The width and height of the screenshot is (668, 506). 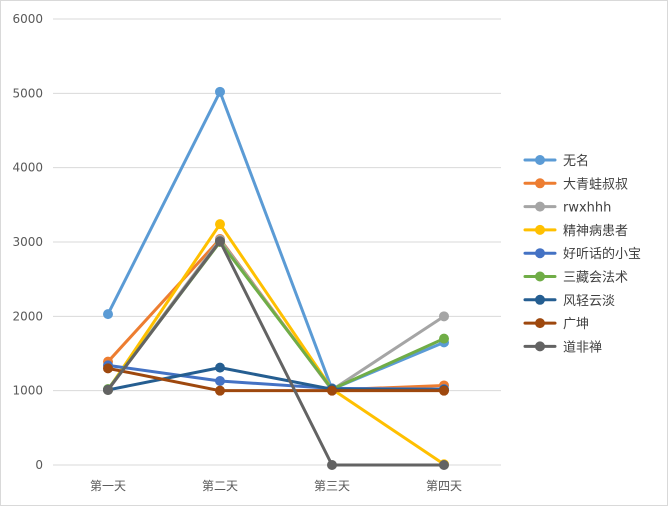 I want to click on x-tick-label: 第二天, so click(x=220, y=486).